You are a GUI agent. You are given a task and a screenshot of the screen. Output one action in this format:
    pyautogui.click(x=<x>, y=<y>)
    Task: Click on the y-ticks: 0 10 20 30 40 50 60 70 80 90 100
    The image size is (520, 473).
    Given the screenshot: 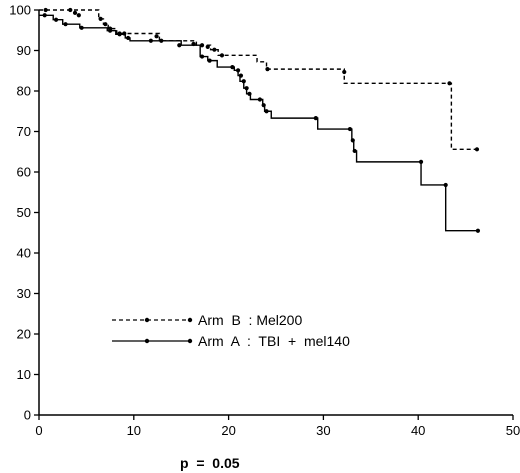 What is the action you would take?
    pyautogui.click(x=24, y=213)
    